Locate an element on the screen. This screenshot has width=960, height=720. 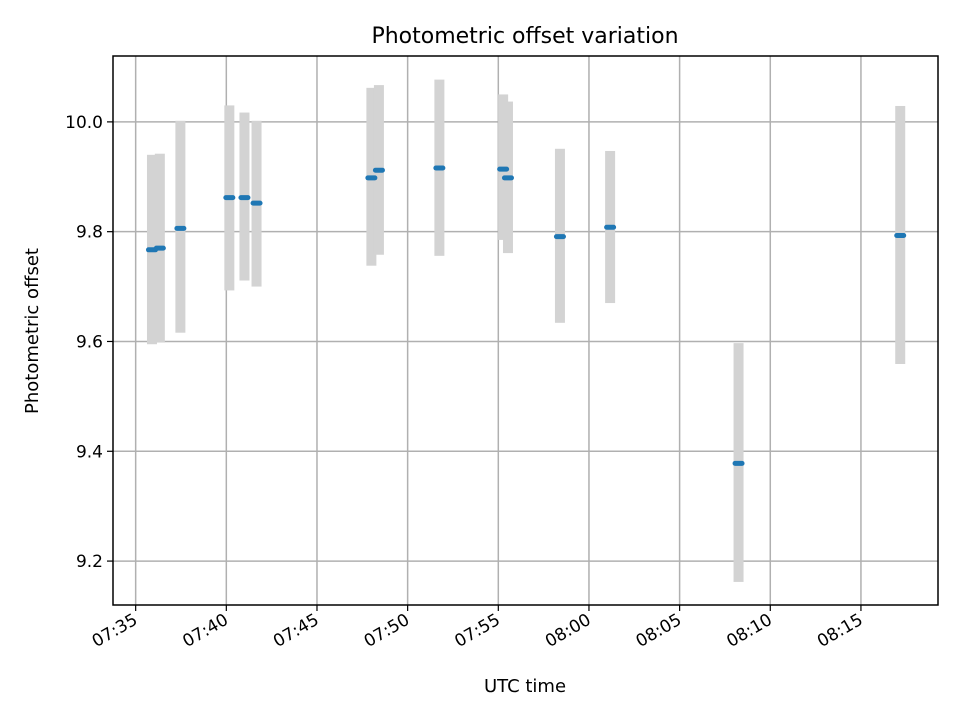
x-tick-label: 08:05 is located at coordinates (659, 631).